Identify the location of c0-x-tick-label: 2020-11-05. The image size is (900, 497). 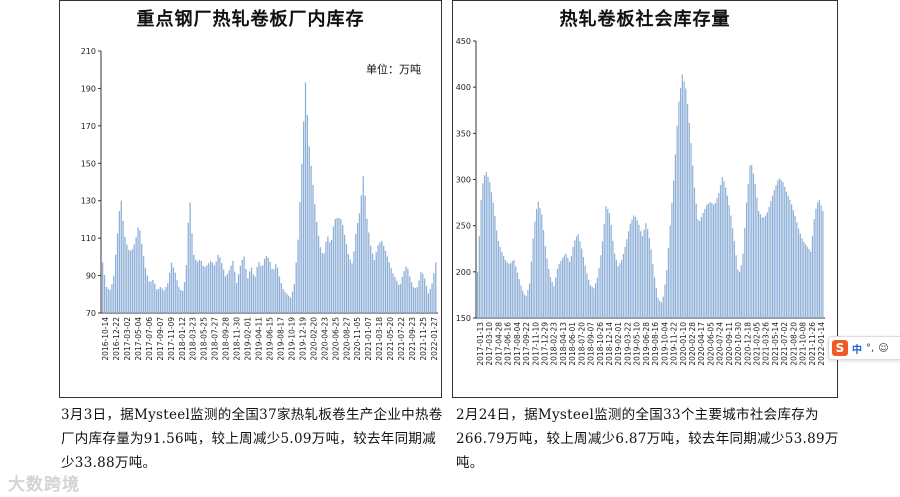
(357, 339).